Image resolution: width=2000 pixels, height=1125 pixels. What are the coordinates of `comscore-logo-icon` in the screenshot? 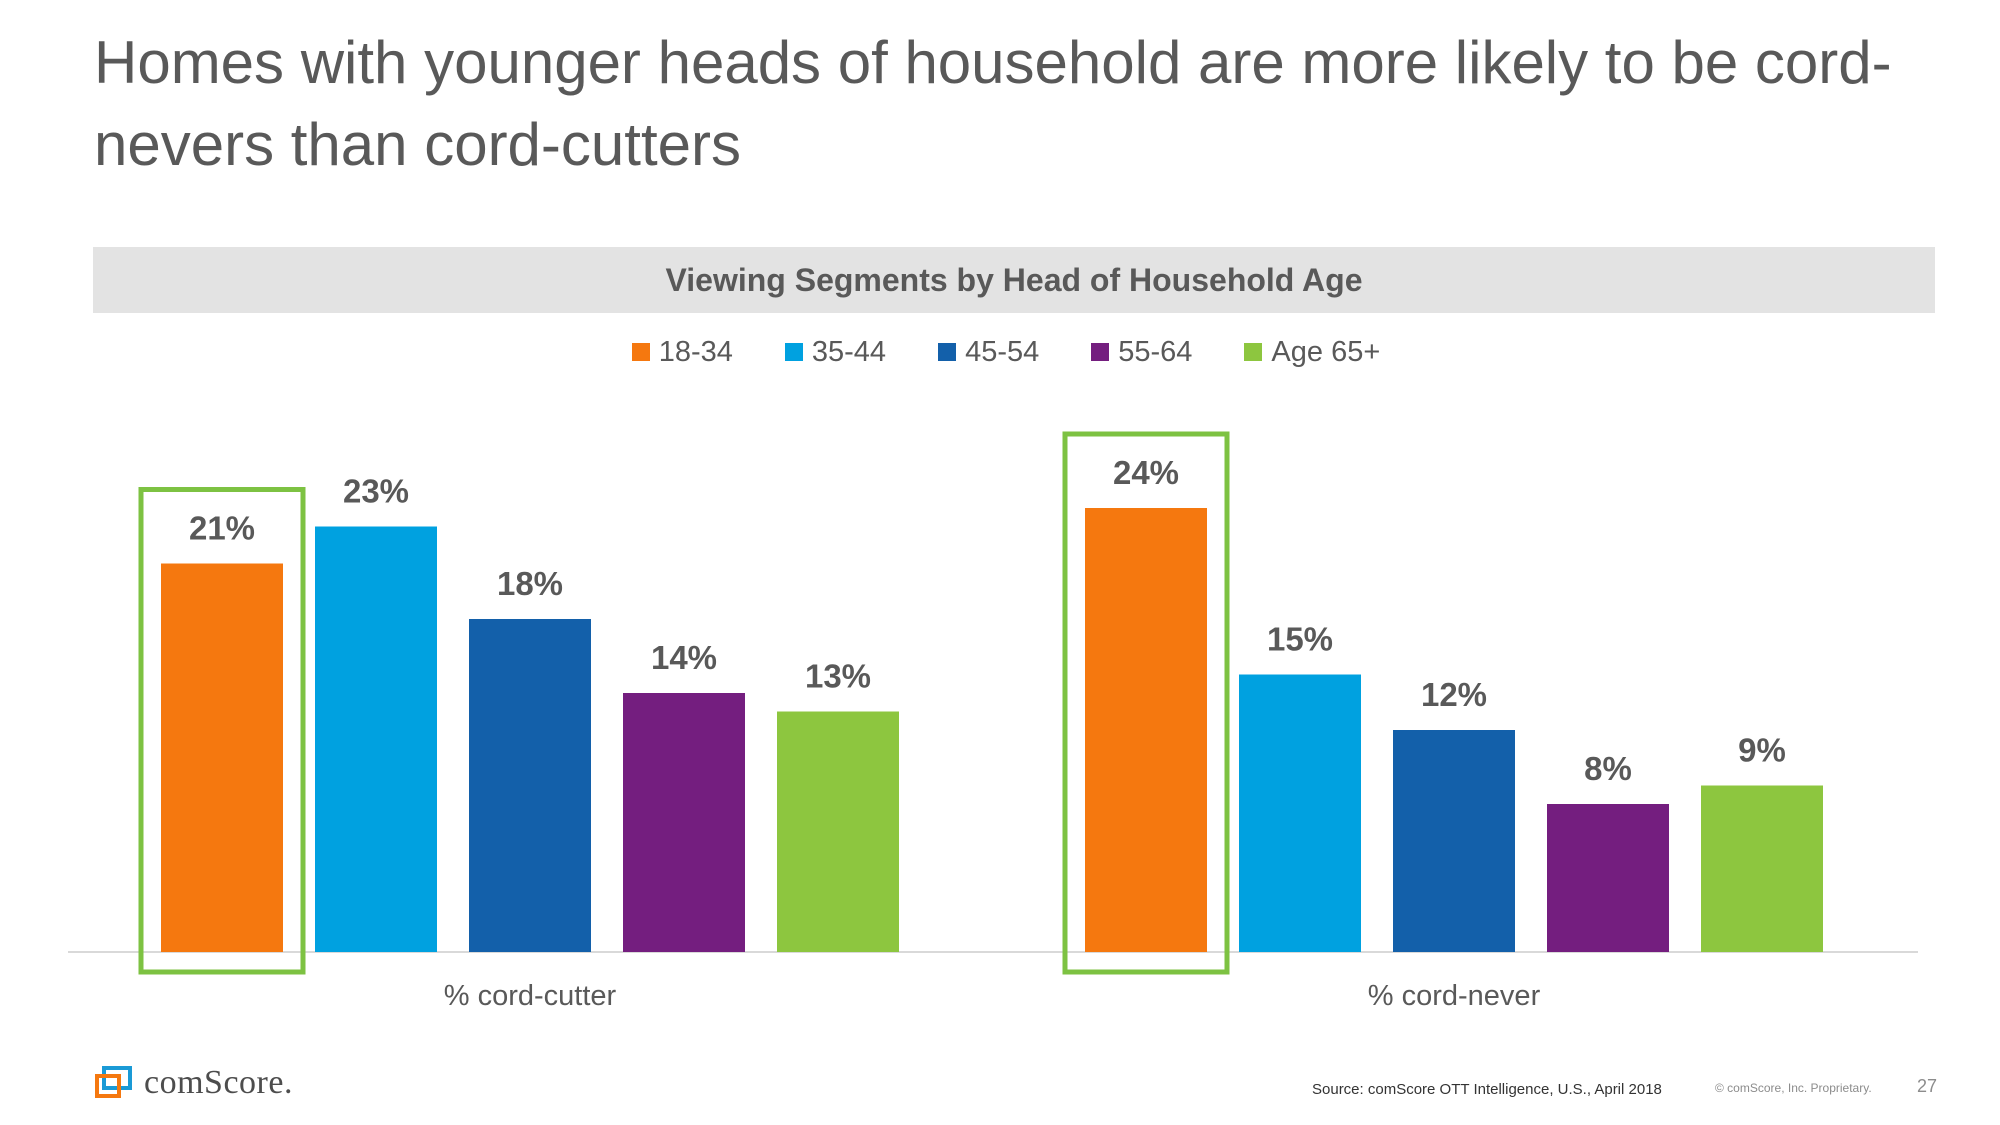 It's located at (113, 1082).